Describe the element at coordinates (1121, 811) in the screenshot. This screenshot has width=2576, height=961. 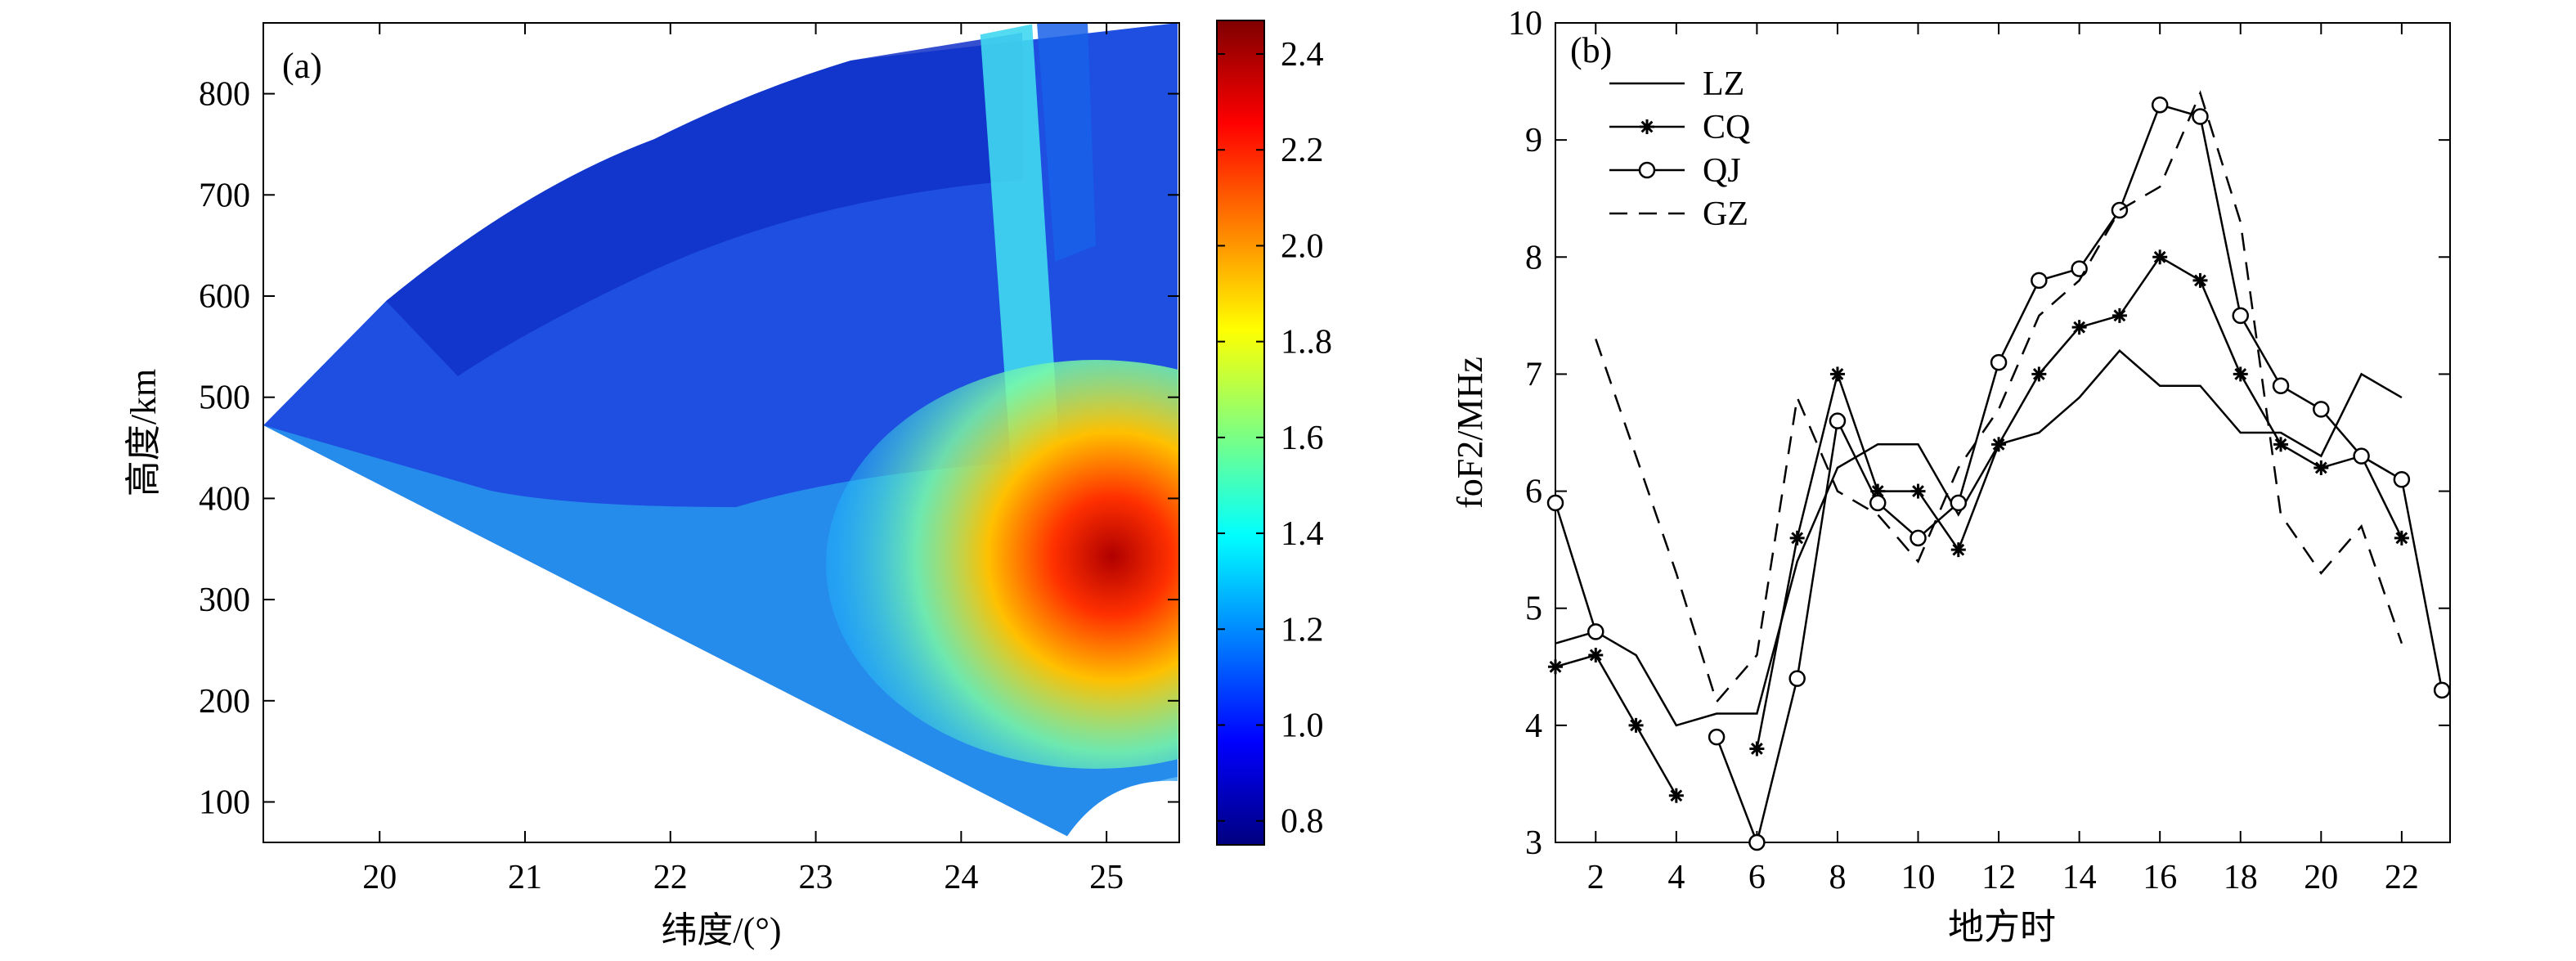
I see `heatmap-cutout` at that location.